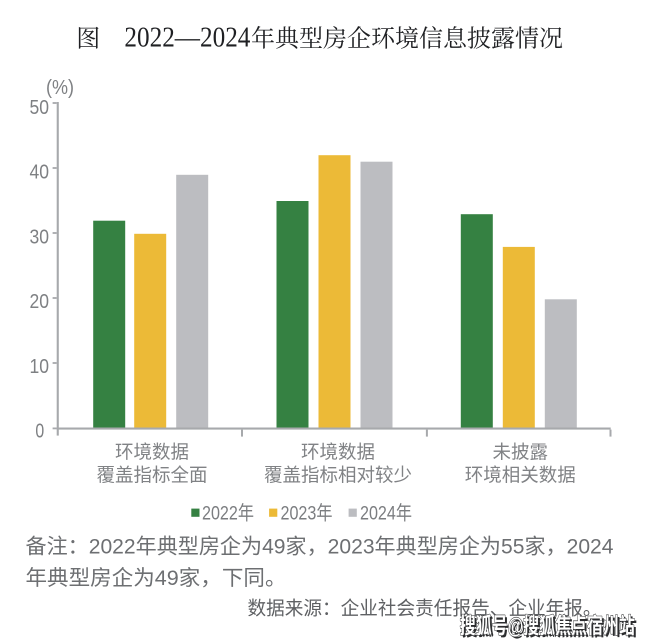 The image size is (645, 641). I want to click on svg-text: 年典型房企环境信息披露情况, so click(407, 39).